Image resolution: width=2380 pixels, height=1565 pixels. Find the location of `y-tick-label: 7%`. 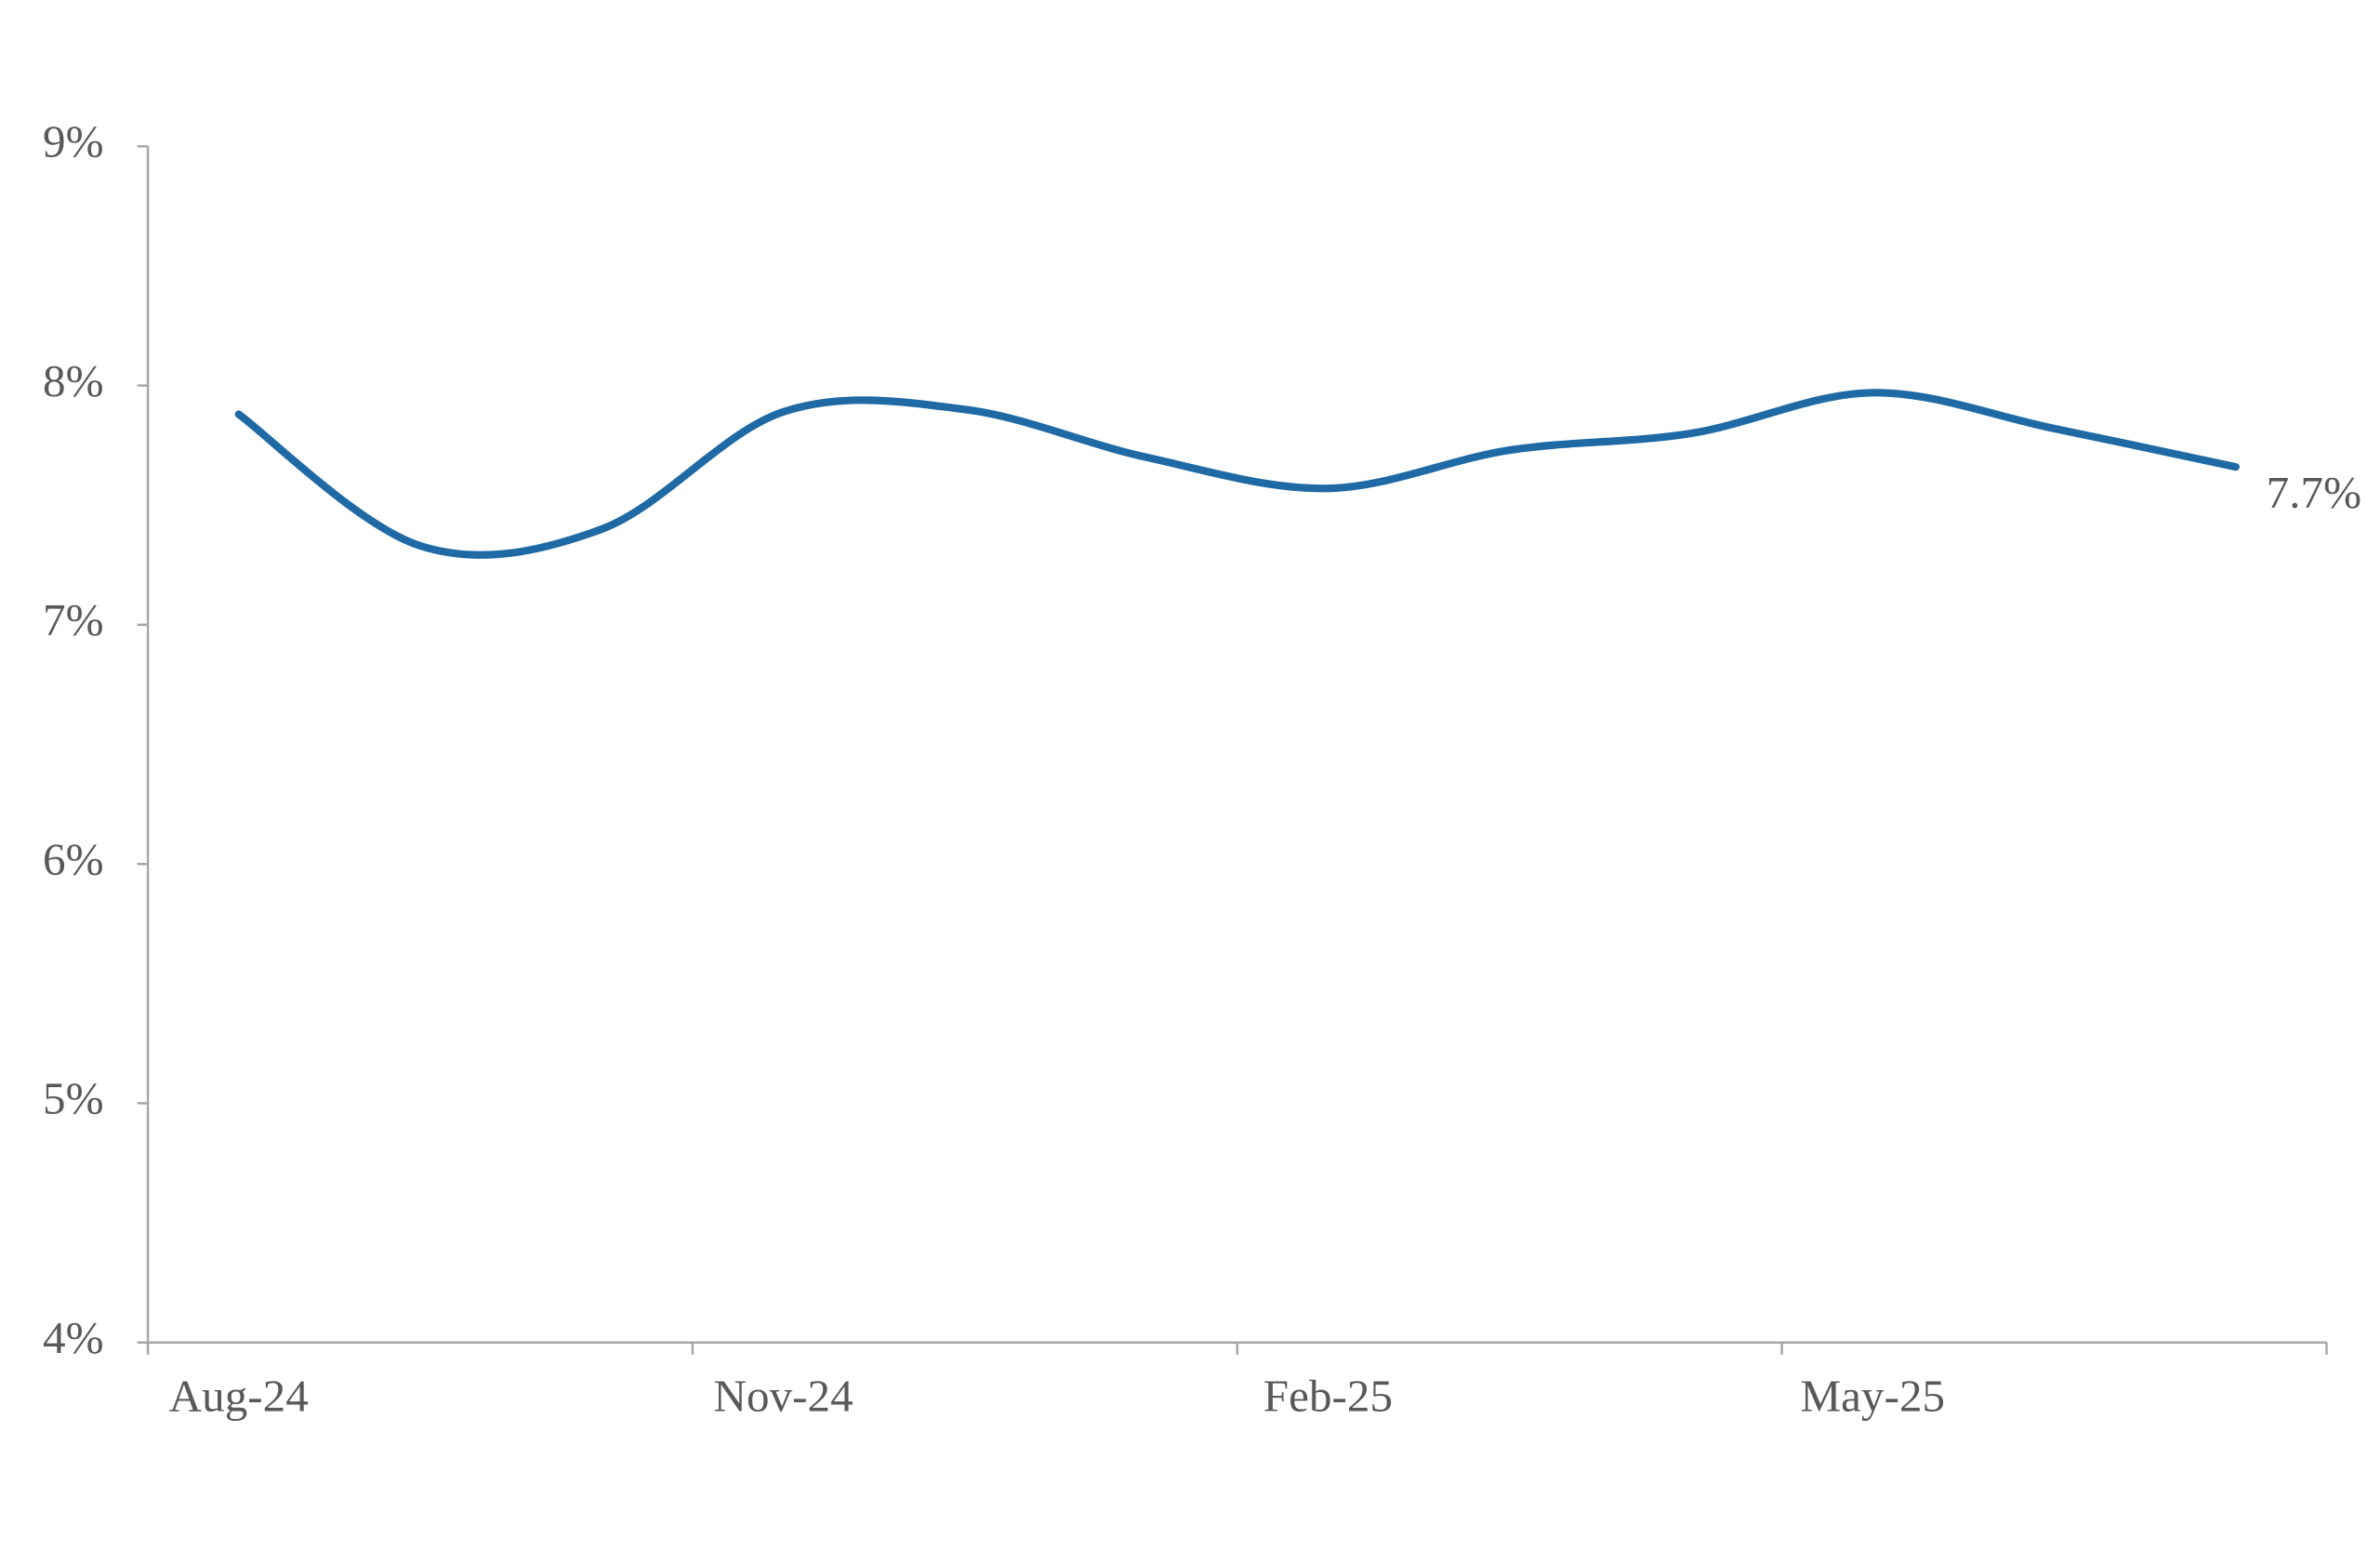

y-tick-label: 7% is located at coordinates (73, 619).